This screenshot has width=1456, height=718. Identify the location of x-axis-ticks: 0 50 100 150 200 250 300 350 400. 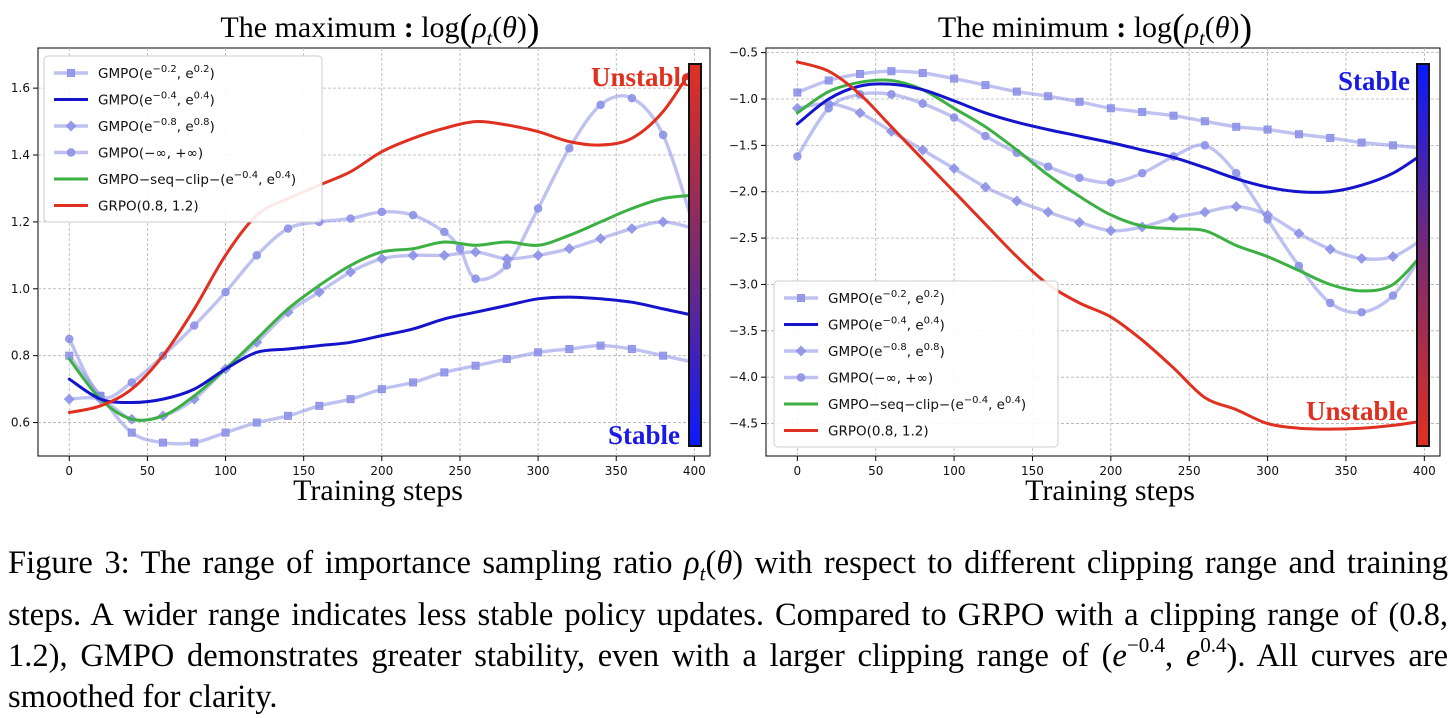
(385, 467).